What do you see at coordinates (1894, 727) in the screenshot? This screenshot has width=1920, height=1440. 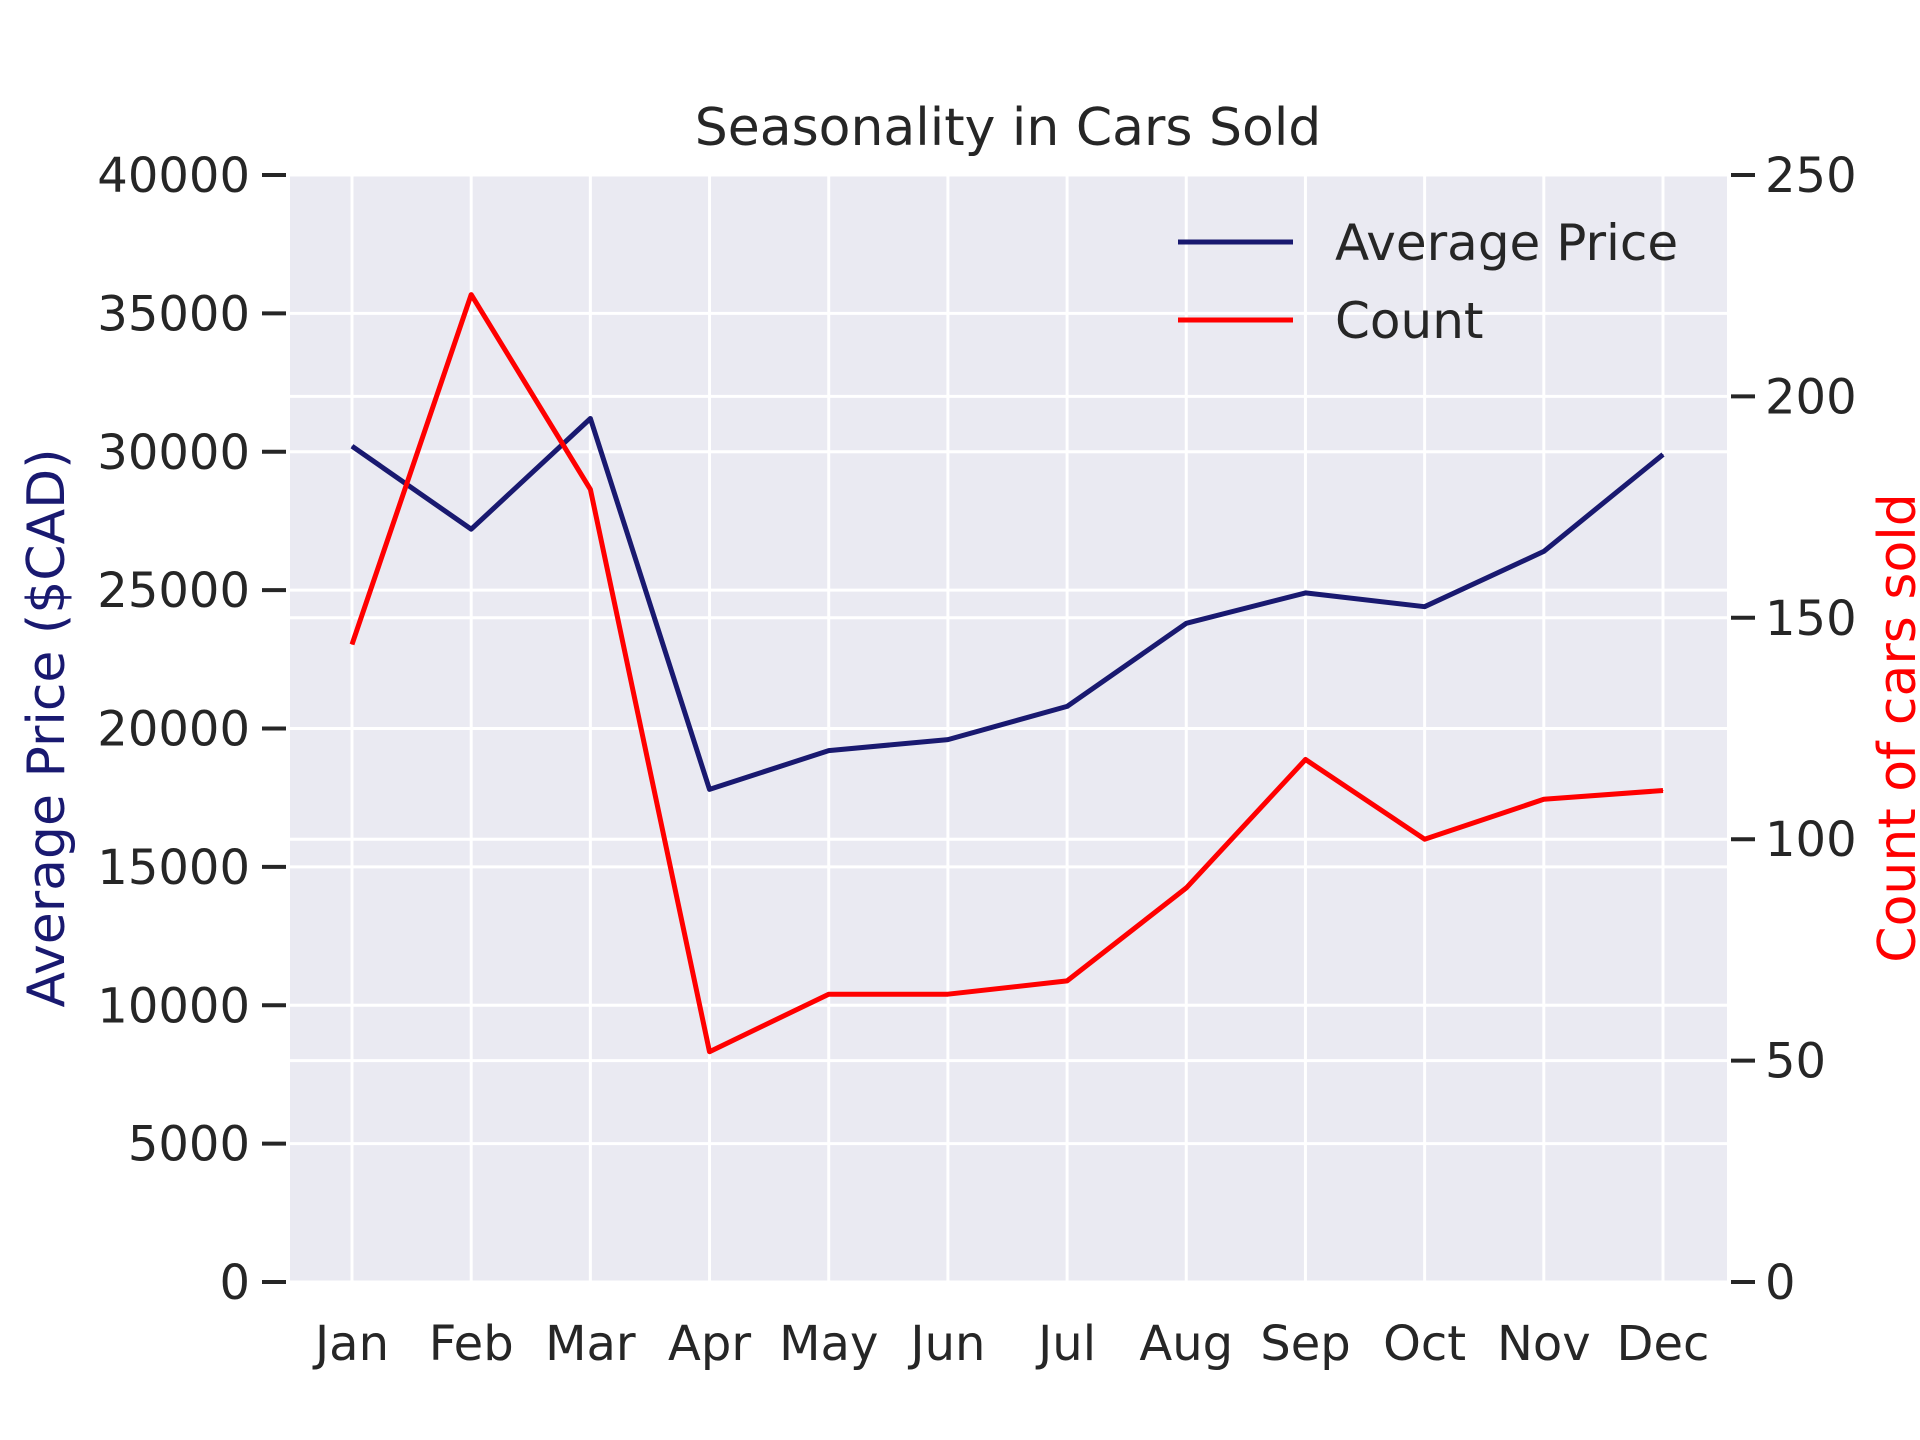 I see `right-axis-label: Count of cars sold` at bounding box center [1894, 727].